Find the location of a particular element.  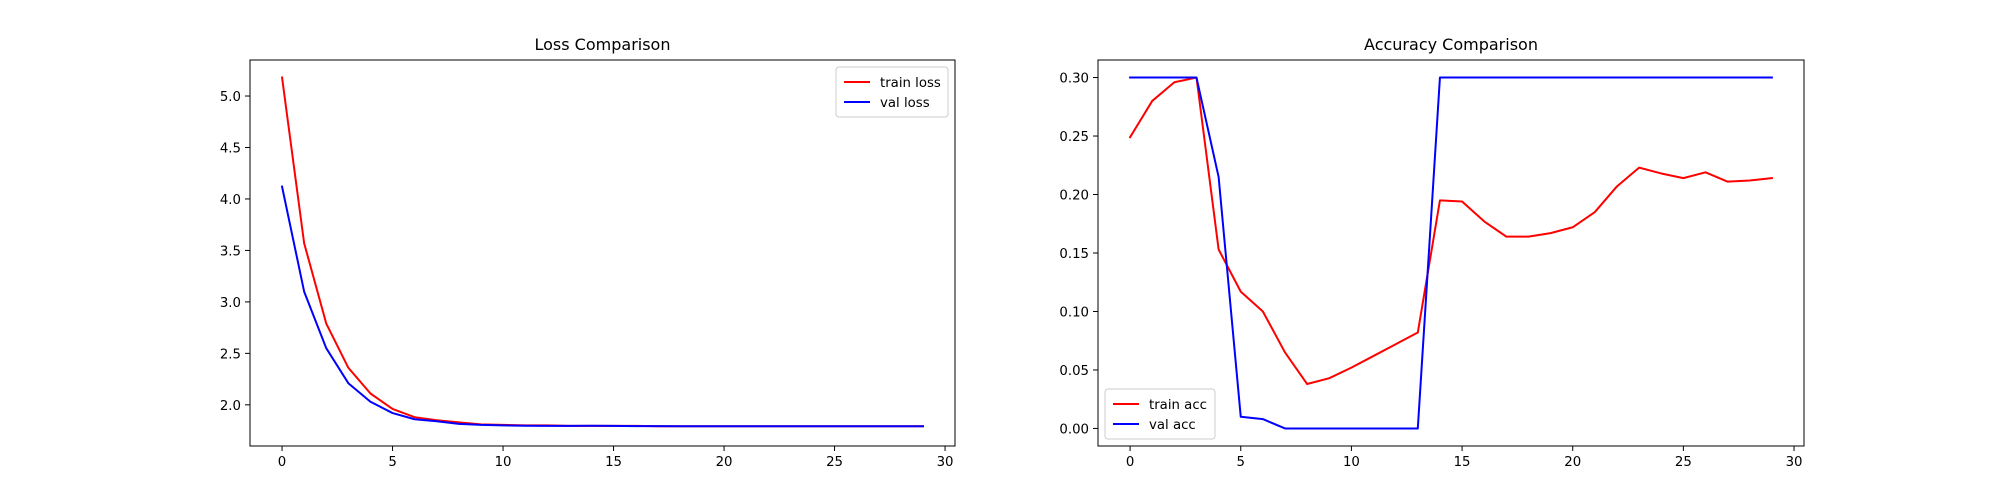

legend: train loss val loss is located at coordinates (892, 92).